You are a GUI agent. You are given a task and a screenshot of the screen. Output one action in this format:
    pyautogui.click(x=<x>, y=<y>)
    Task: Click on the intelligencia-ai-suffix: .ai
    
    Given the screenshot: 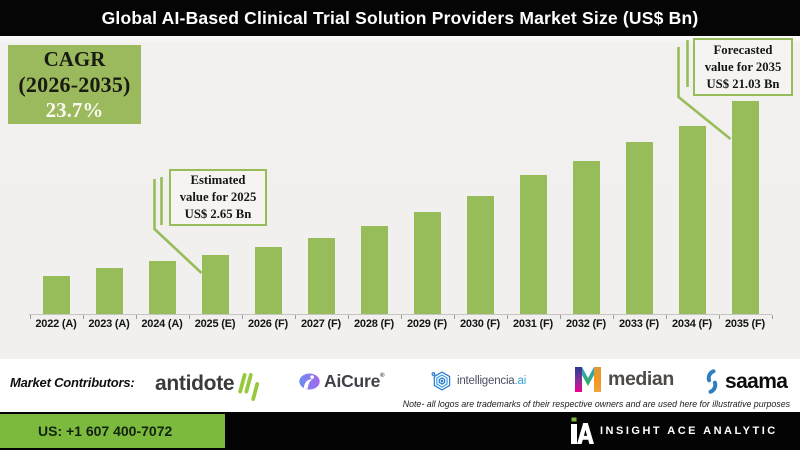 What is the action you would take?
    pyautogui.click(x=520, y=381)
    